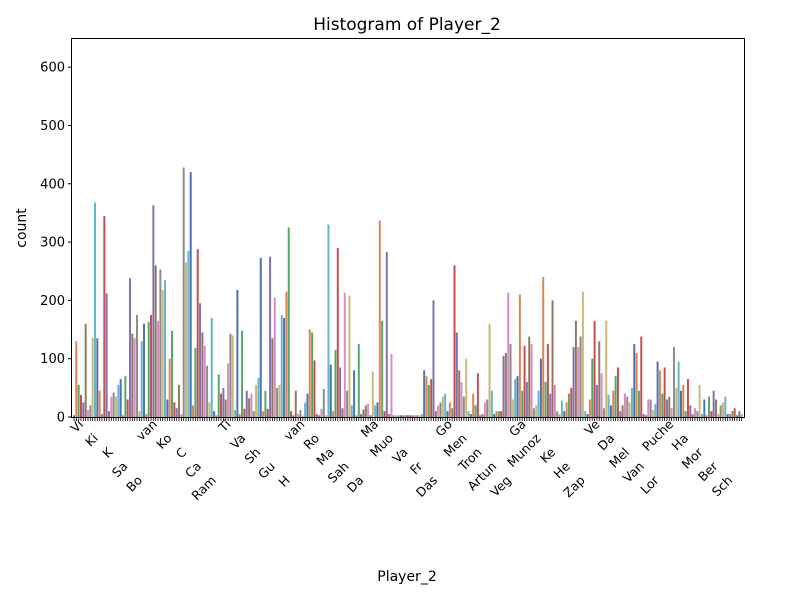 Image resolution: width=800 pixels, height=604 pixels. I want to click on y-tick-label: 500, so click(52, 126).